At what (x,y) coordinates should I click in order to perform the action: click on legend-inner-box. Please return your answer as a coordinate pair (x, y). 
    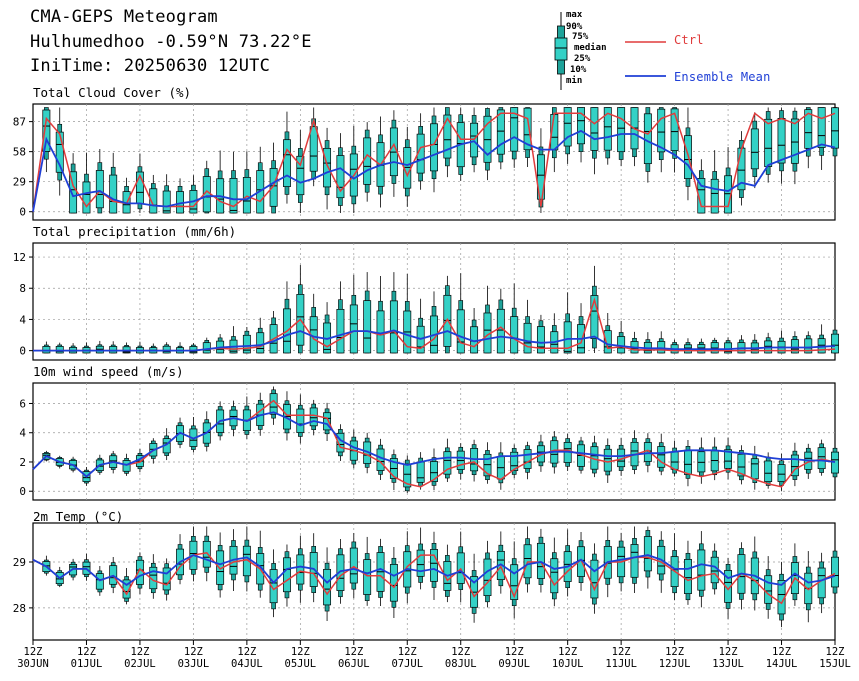
    Looking at the image, I should click on (561, 49).